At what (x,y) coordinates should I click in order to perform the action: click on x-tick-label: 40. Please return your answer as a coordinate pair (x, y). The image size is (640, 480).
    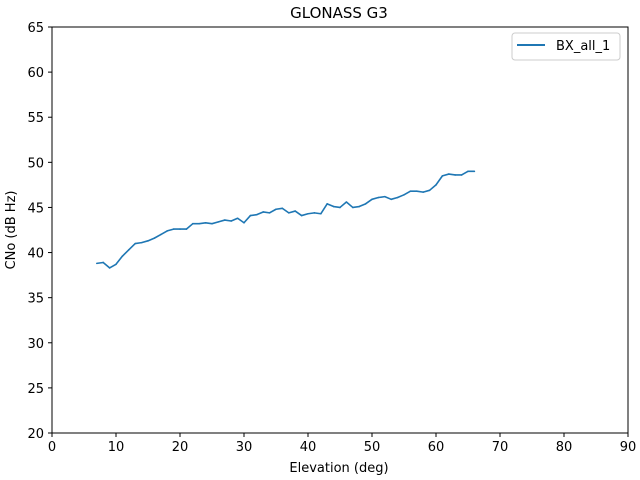
    Looking at the image, I should click on (308, 447).